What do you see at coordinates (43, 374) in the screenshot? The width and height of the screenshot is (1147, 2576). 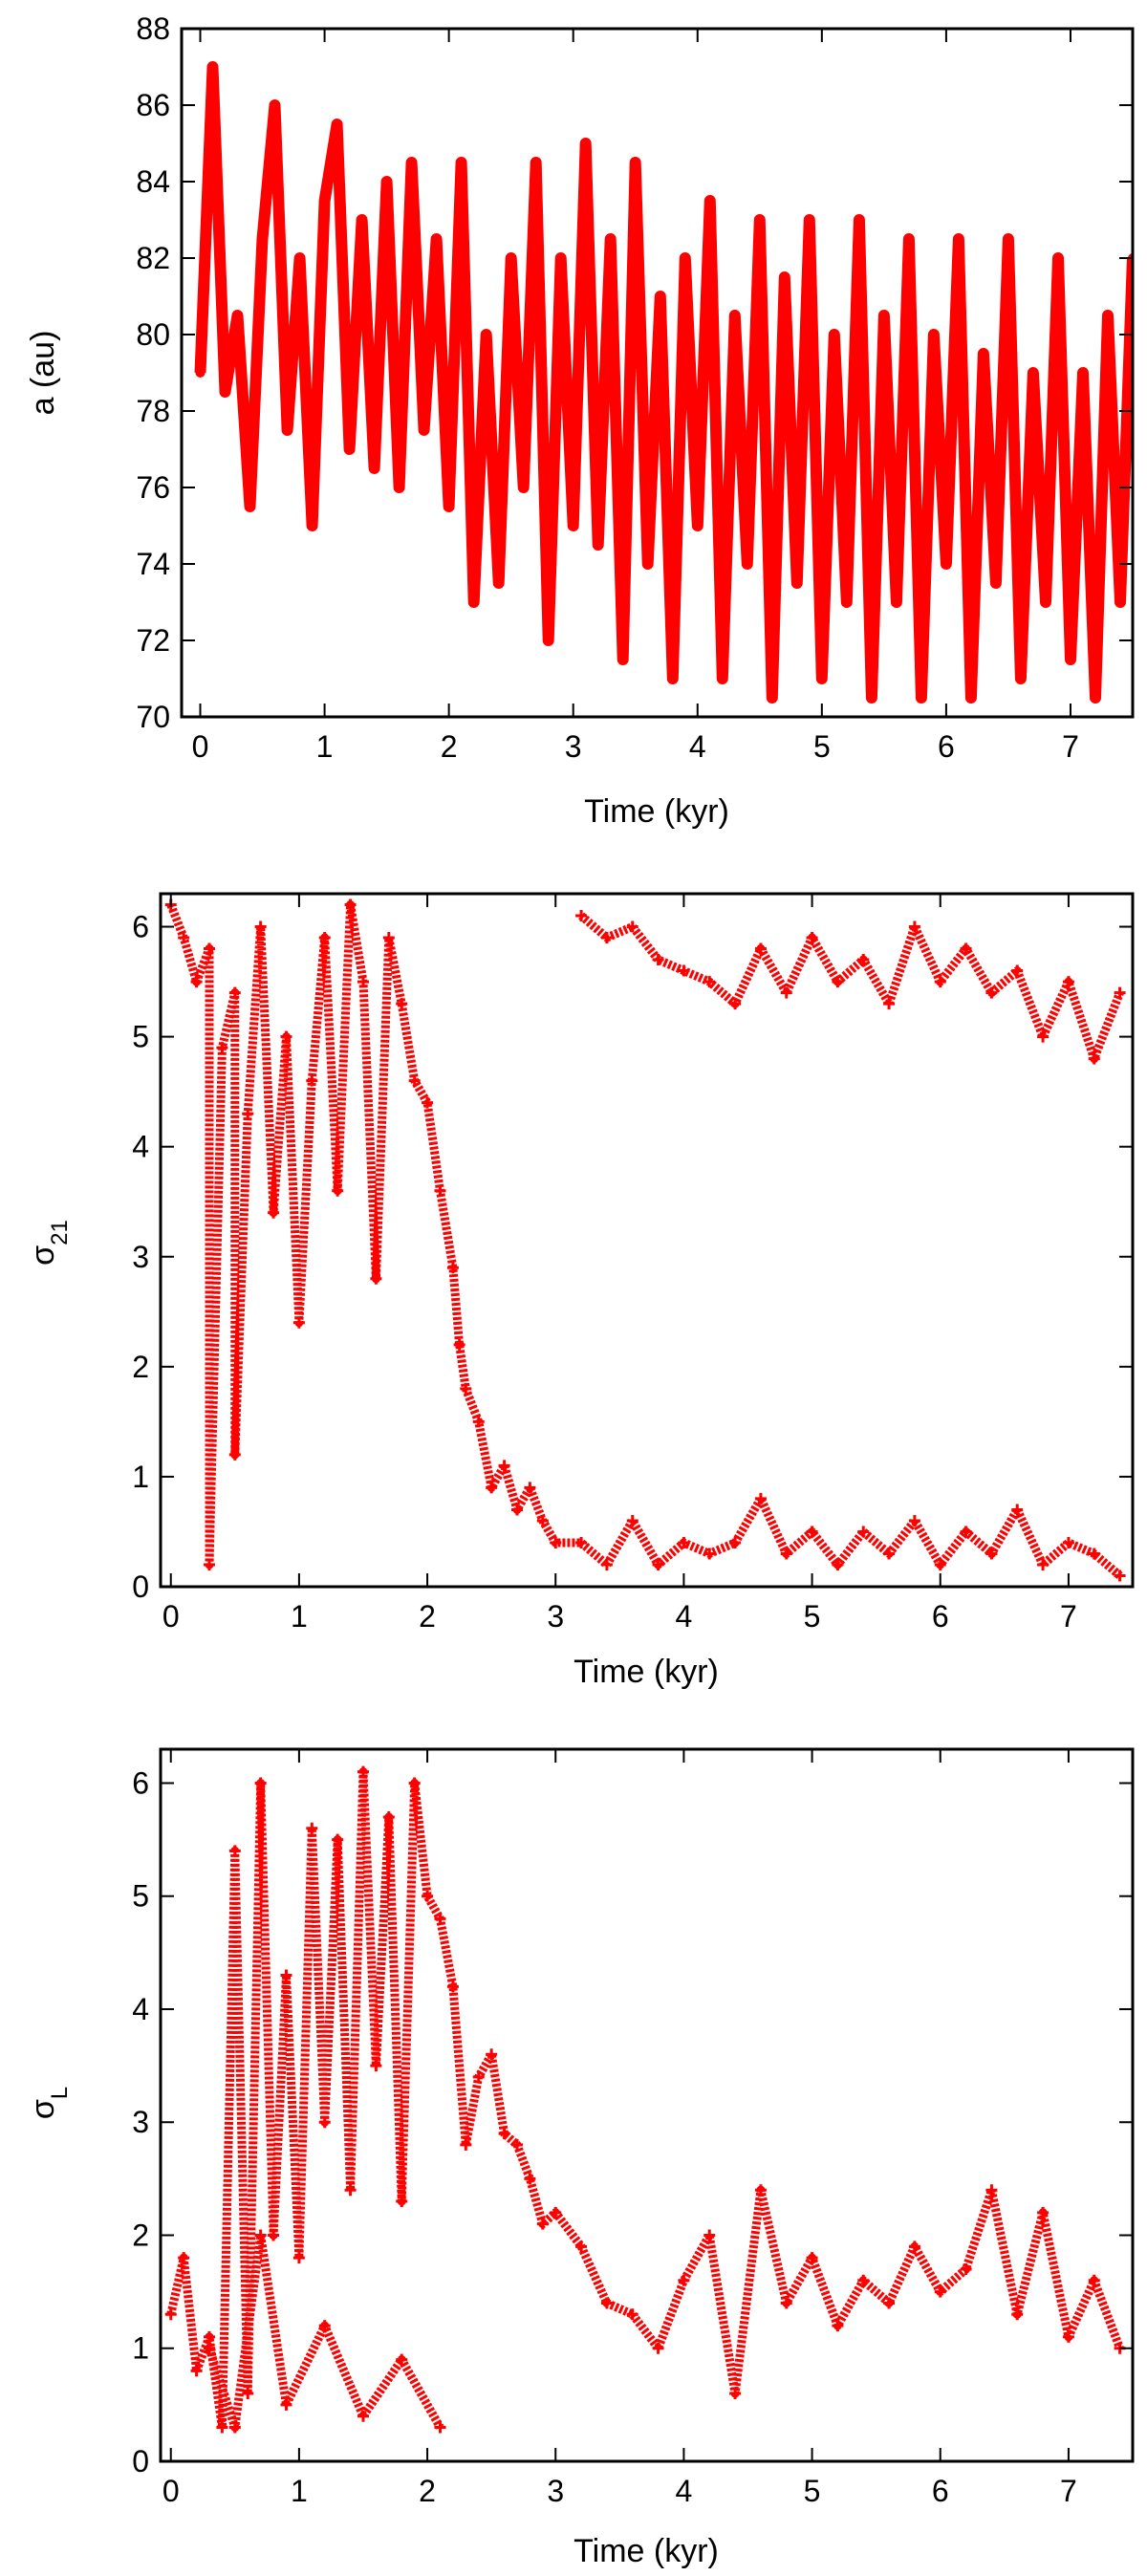 I see `y-axis-label-main: a (au)` at bounding box center [43, 374].